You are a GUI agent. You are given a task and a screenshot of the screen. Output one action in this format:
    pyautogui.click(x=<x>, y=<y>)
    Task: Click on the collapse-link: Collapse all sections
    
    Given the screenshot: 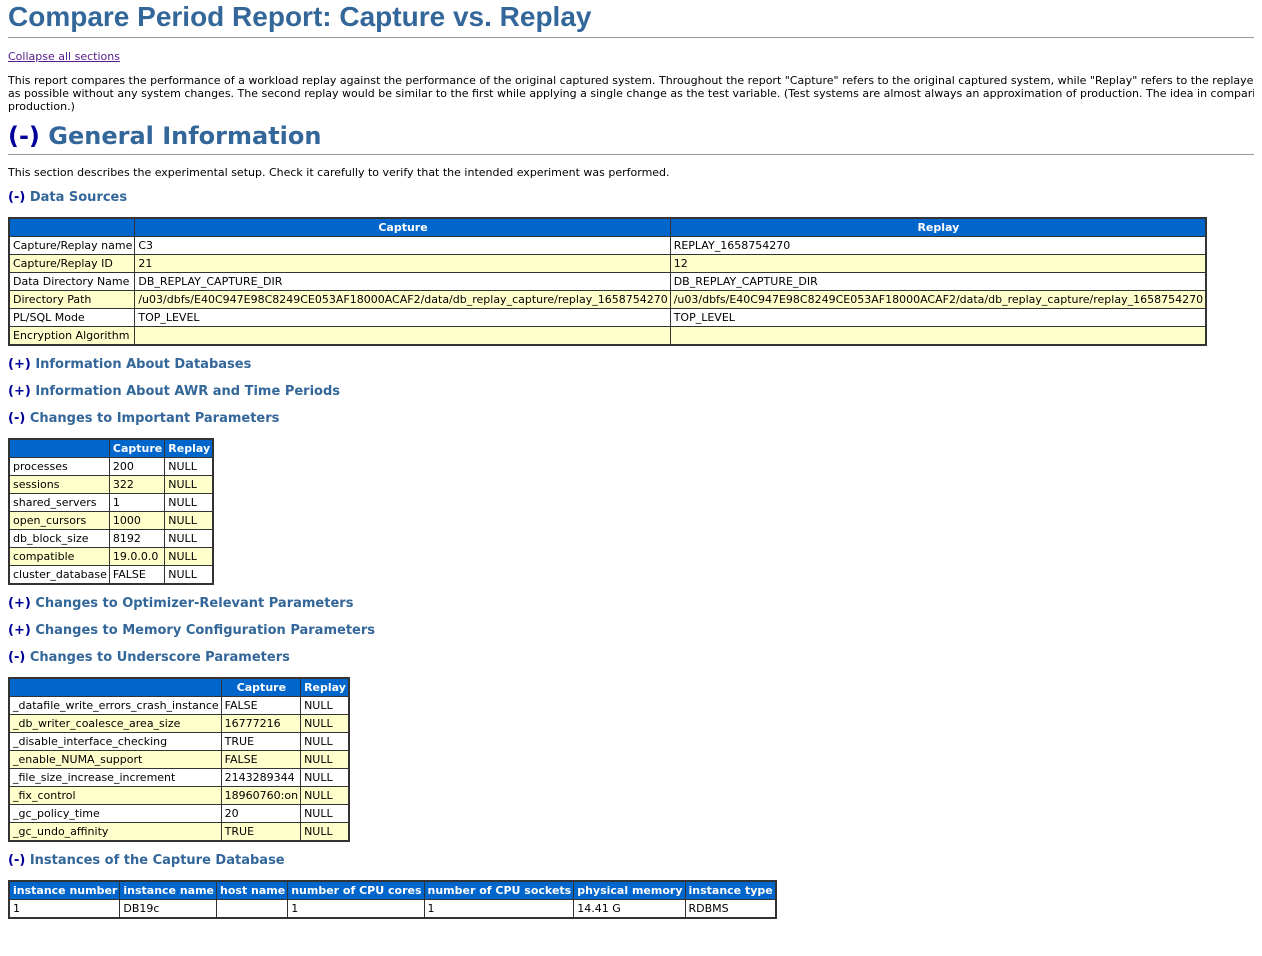 What is the action you would take?
    pyautogui.click(x=64, y=56)
    